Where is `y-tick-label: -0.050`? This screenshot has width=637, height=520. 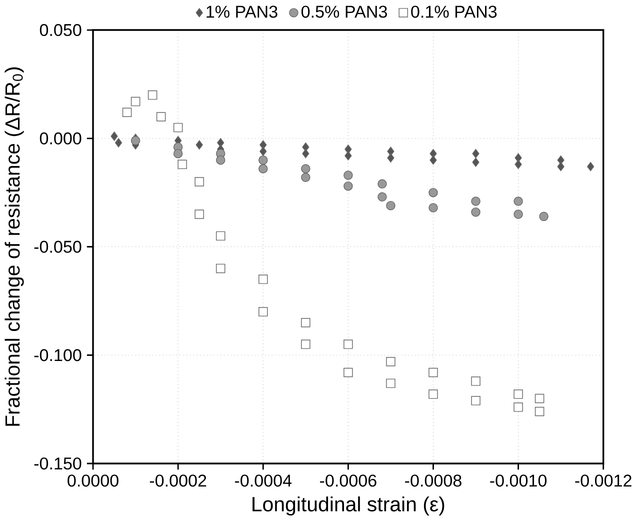
y-tick-label: -0.050 is located at coordinates (58, 246).